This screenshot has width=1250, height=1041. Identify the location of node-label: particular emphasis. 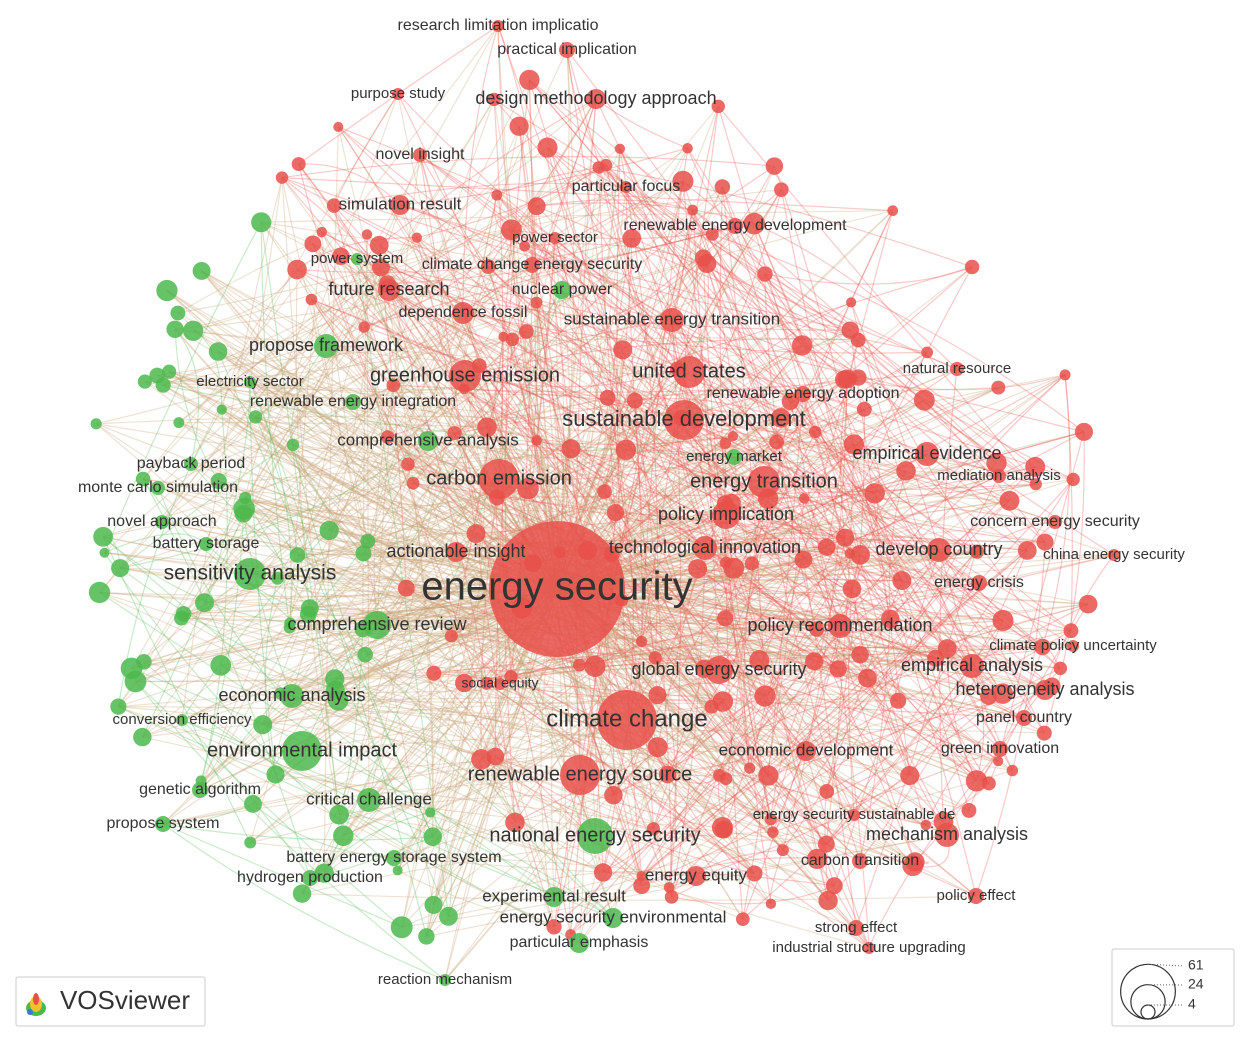
(579, 942).